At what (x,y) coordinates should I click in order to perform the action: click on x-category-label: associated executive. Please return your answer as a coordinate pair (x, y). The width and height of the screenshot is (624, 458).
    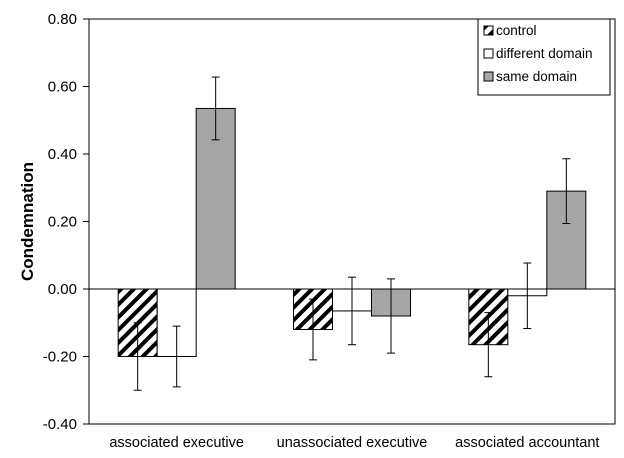
    Looking at the image, I should click on (176, 443).